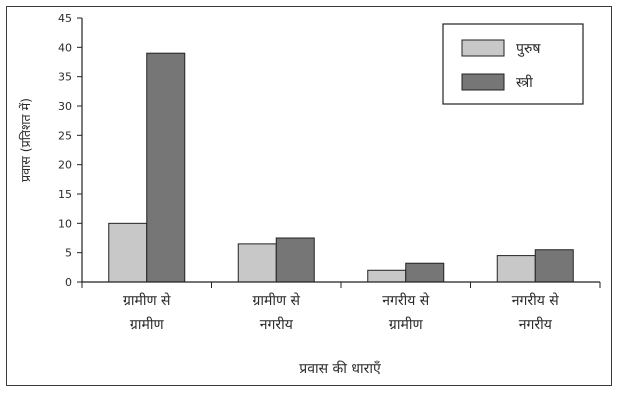  Describe the element at coordinates (65, 165) in the screenshot. I see `y-tick-label: 20` at that location.